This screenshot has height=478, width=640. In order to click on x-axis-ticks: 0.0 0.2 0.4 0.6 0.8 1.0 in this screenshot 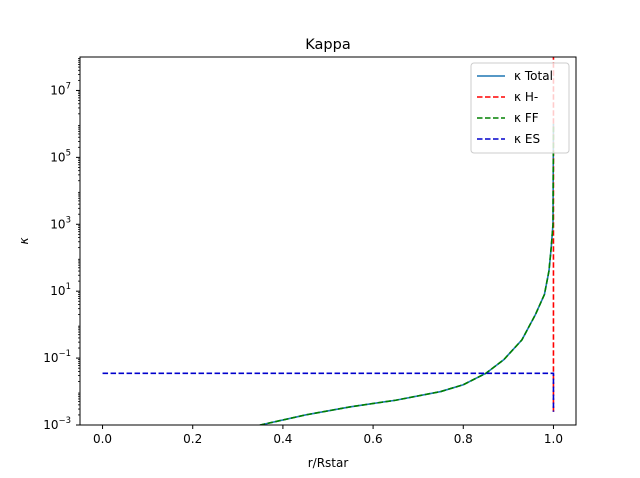, I will do `click(328, 435)`.